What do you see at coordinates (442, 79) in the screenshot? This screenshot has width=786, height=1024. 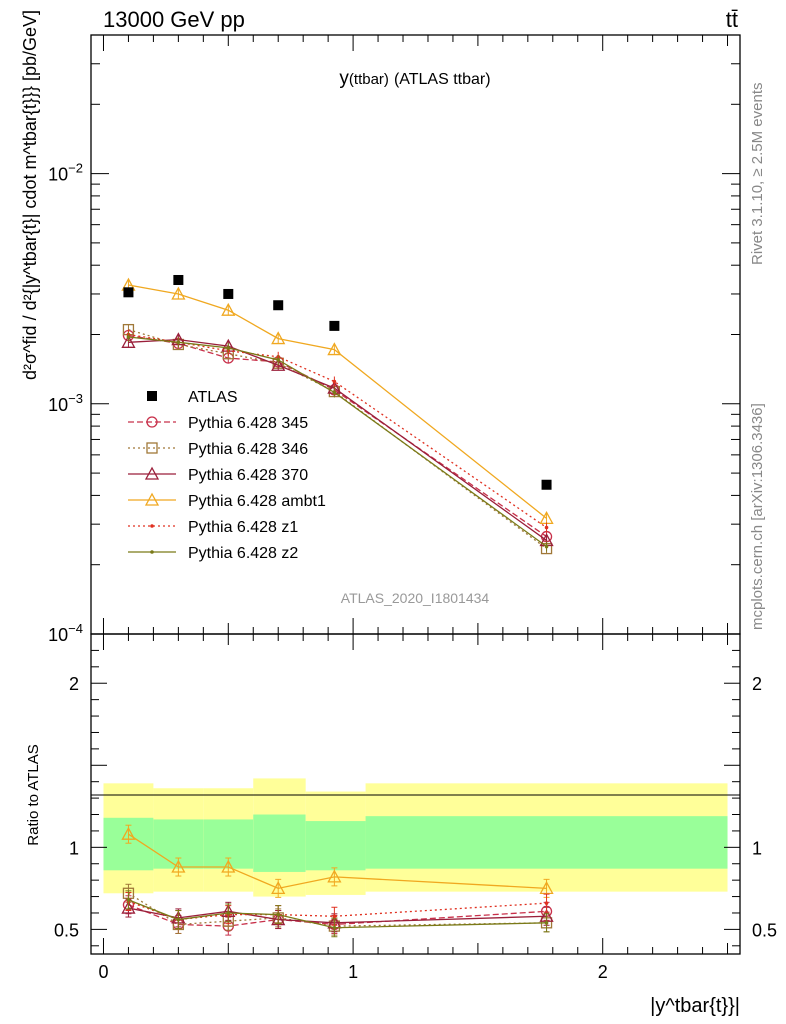 I see `main-title-rest: (ATLAS ttbar)` at bounding box center [442, 79].